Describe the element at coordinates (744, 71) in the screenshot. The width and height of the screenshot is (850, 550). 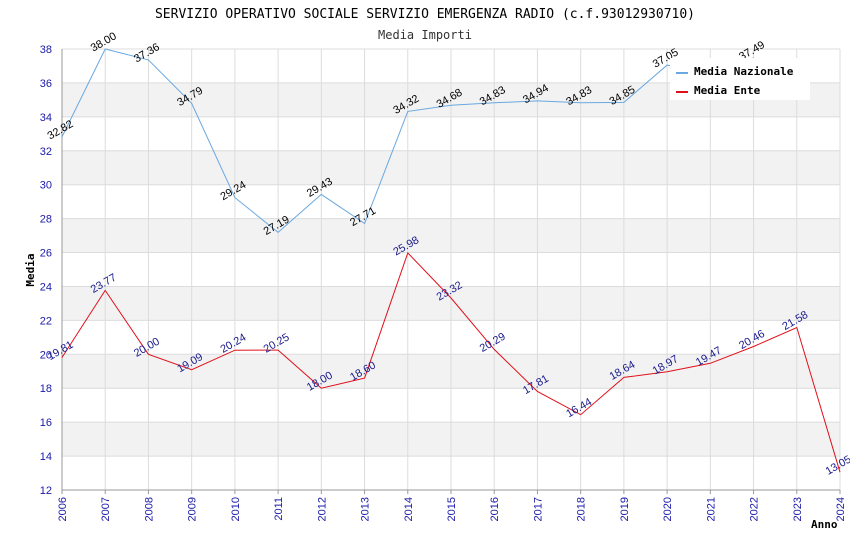
I see `legend-label-nazionale: Media Nazionale` at that location.